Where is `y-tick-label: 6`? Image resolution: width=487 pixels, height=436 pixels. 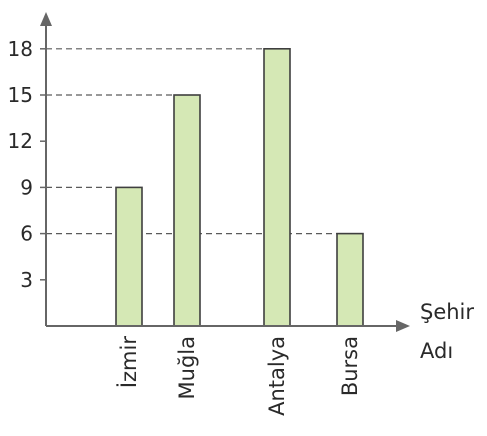 y-tick-label: 6 is located at coordinates (26, 234).